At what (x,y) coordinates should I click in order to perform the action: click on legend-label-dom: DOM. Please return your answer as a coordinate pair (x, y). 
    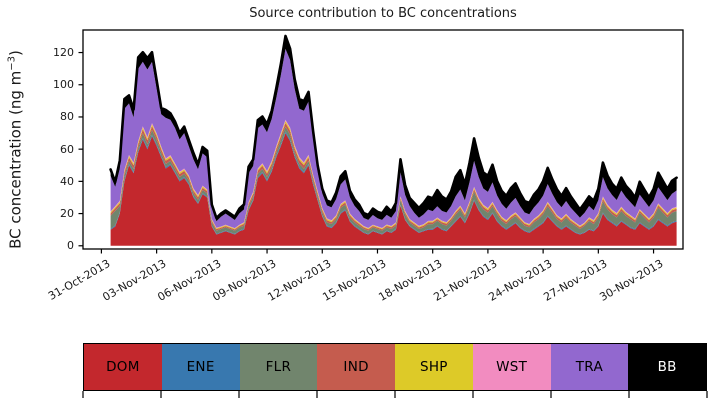
    Looking at the image, I should click on (123, 367).